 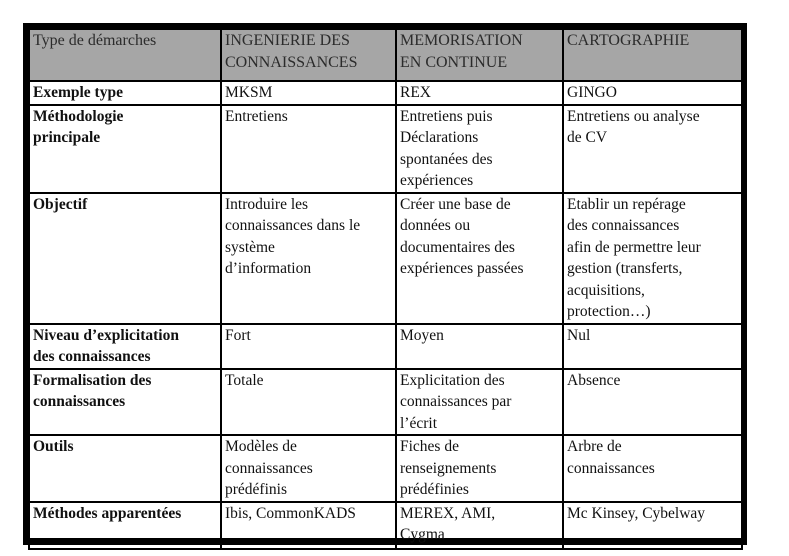 What do you see at coordinates (125, 93) in the screenshot?
I see `row-label: Exemple type` at bounding box center [125, 93].